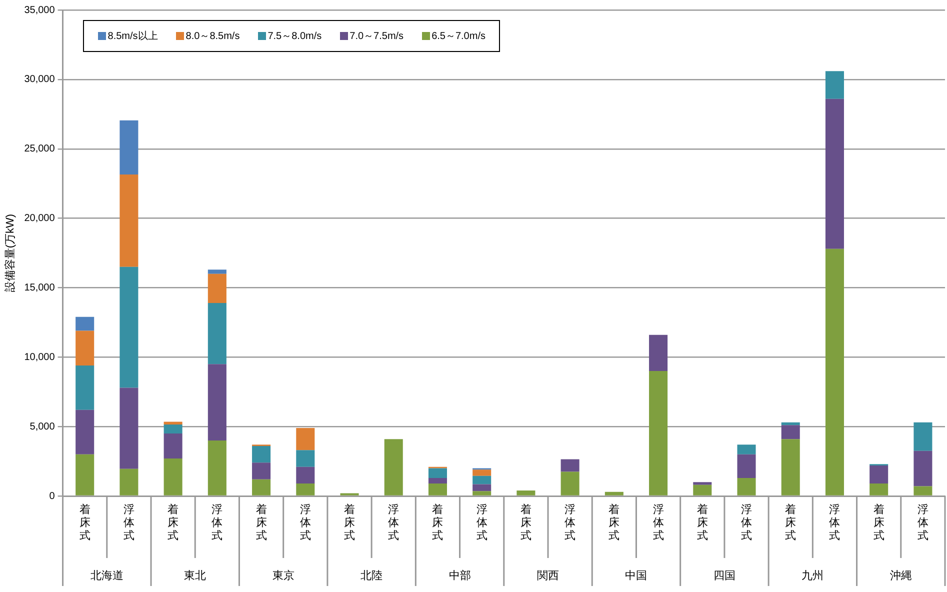 This screenshot has width=947, height=592. I want to click on y-tick-label: 25,000, so click(40, 149).